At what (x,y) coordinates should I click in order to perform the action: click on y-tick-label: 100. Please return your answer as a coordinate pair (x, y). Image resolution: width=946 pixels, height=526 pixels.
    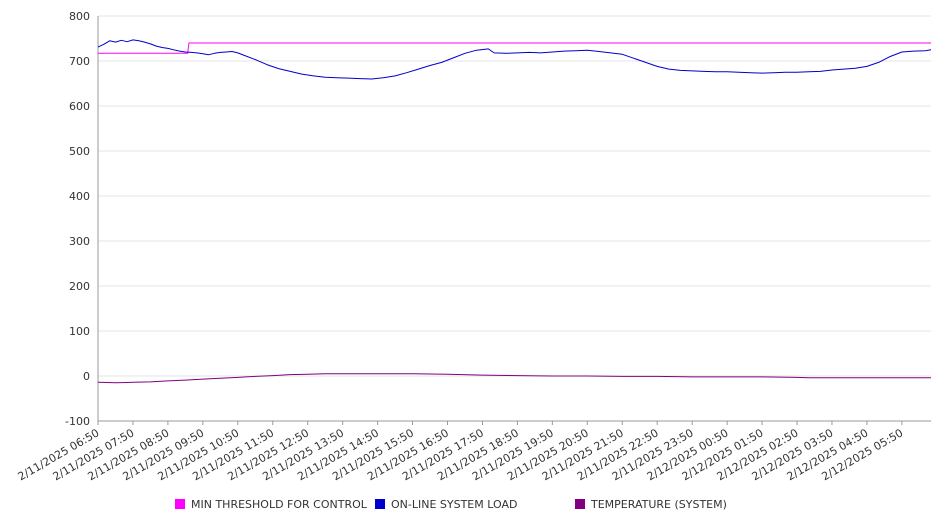
    Looking at the image, I should click on (79, 331).